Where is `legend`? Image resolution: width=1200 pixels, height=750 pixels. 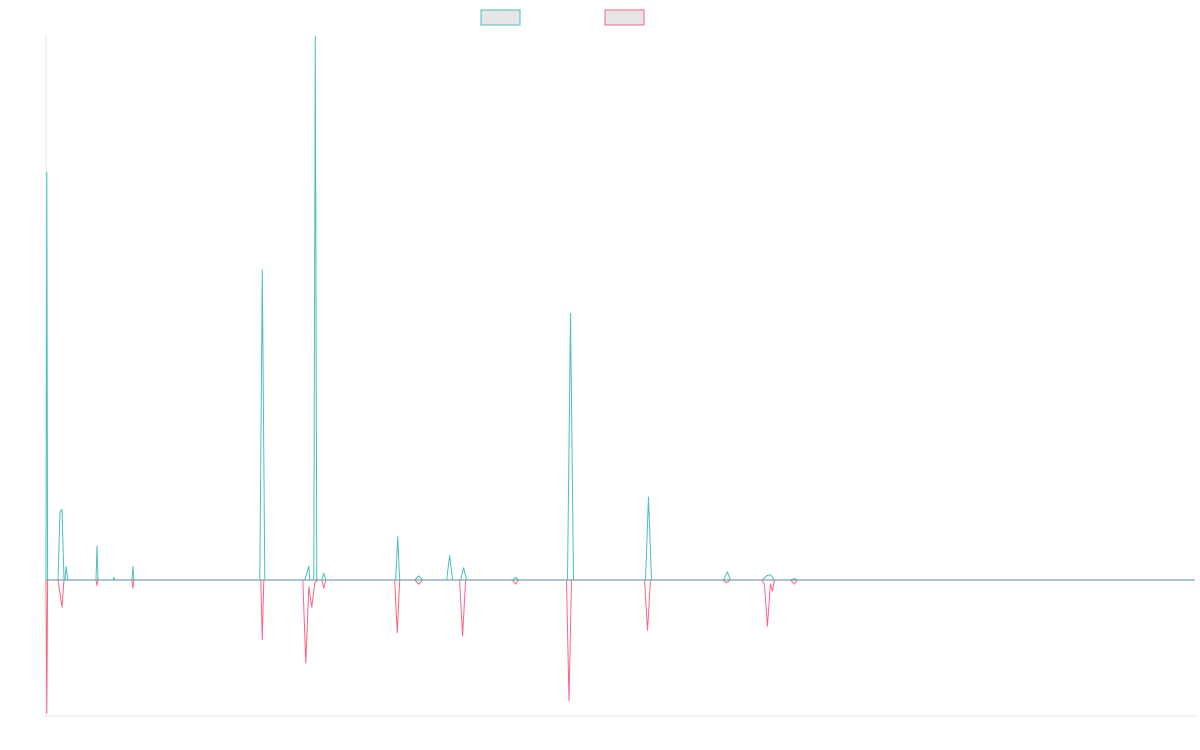
legend is located at coordinates (562, 17).